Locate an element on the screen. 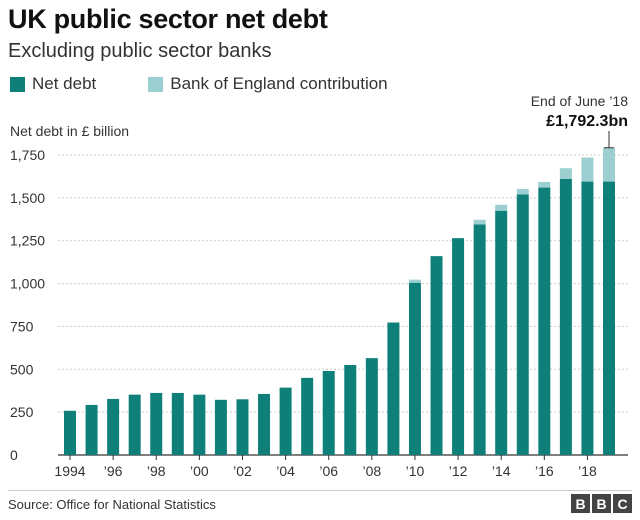  annotation: End of June ’18 £1,792.3bn is located at coordinates (580, 121).